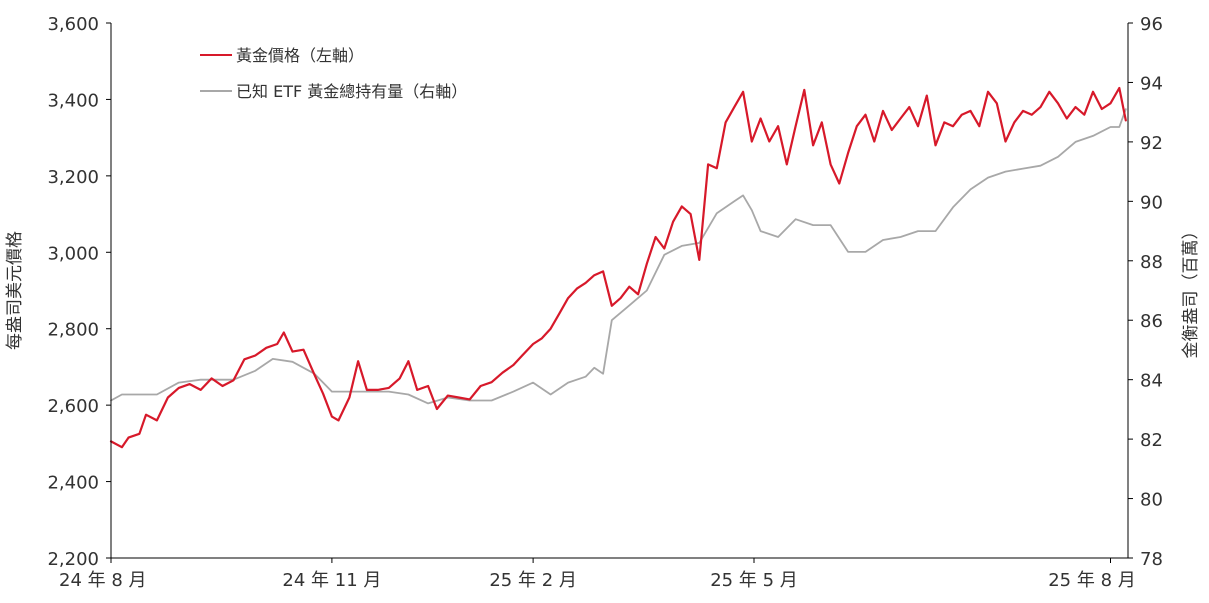 This screenshot has width=1209, height=603. What do you see at coordinates (1191, 291) in the screenshot?
I see `right-axis-title: 金衡盎司（百萬）` at bounding box center [1191, 291].